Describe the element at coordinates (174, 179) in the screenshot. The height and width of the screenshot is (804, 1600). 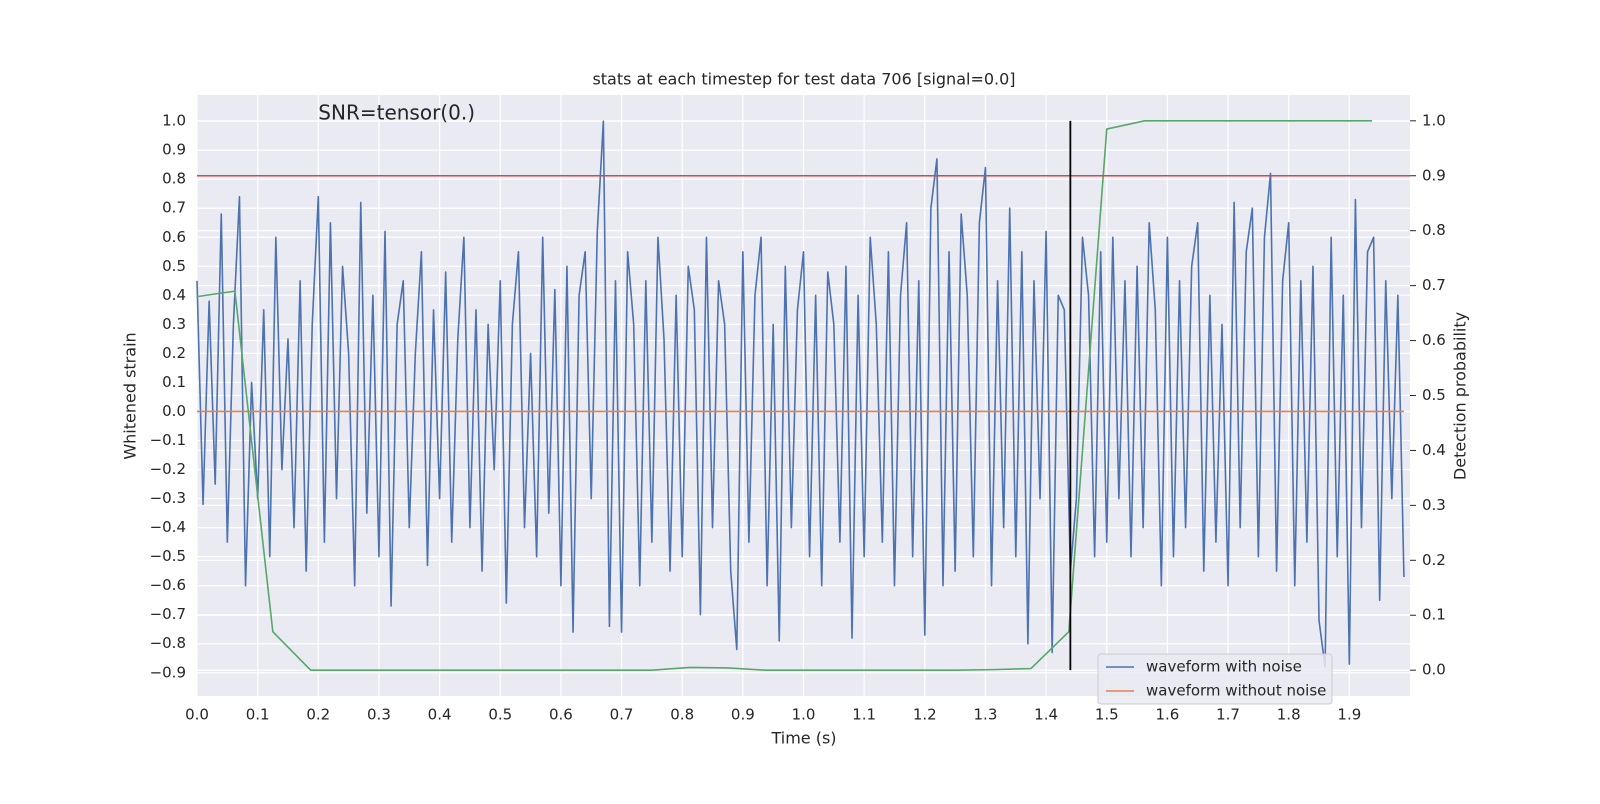
I see `y-tick-label: 0.8` at that location.